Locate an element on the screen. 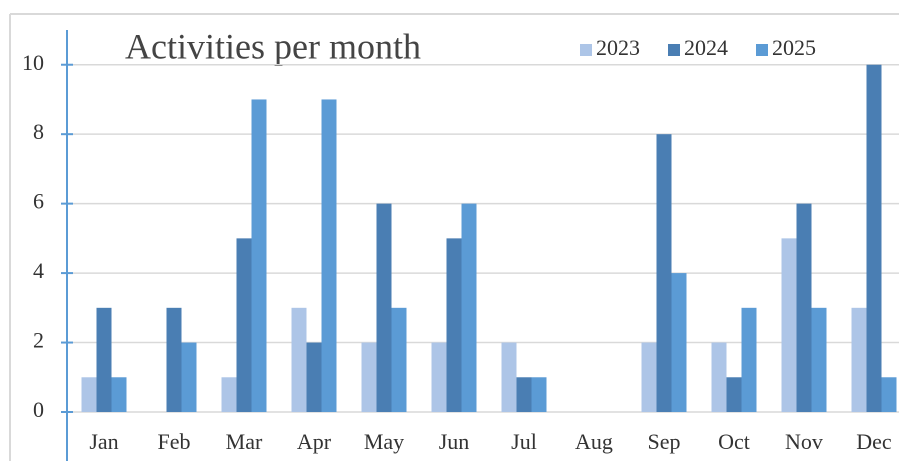 Image resolution: width=899 pixels, height=461 pixels. legend-label: 2024 is located at coordinates (706, 47).